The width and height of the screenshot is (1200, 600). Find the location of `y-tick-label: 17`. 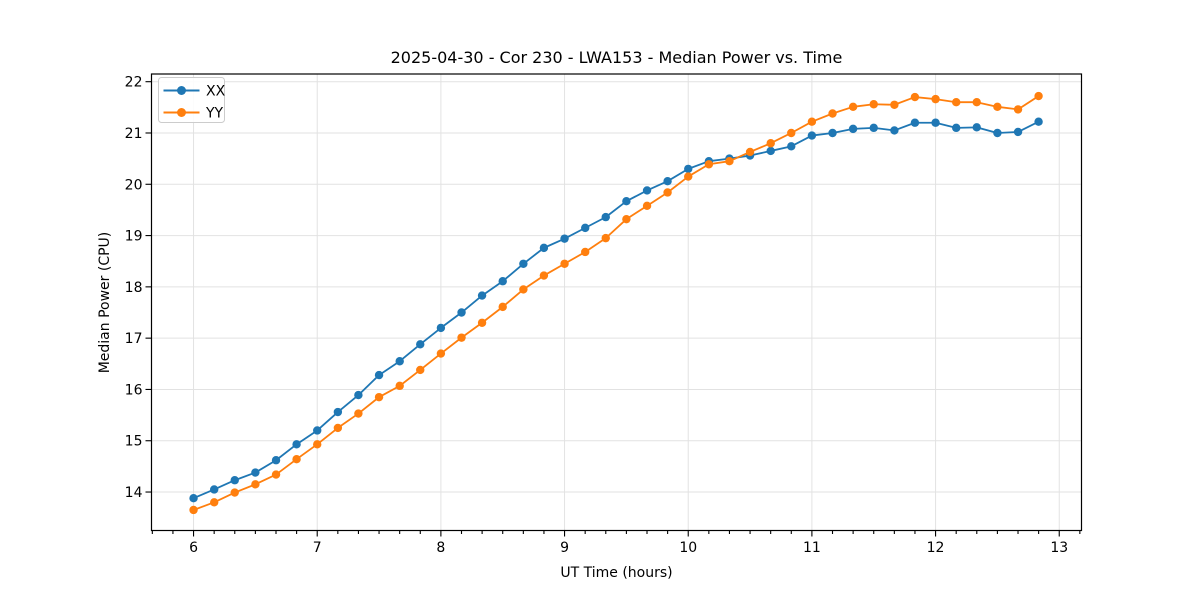

y-tick-label: 17 is located at coordinates (134, 339).